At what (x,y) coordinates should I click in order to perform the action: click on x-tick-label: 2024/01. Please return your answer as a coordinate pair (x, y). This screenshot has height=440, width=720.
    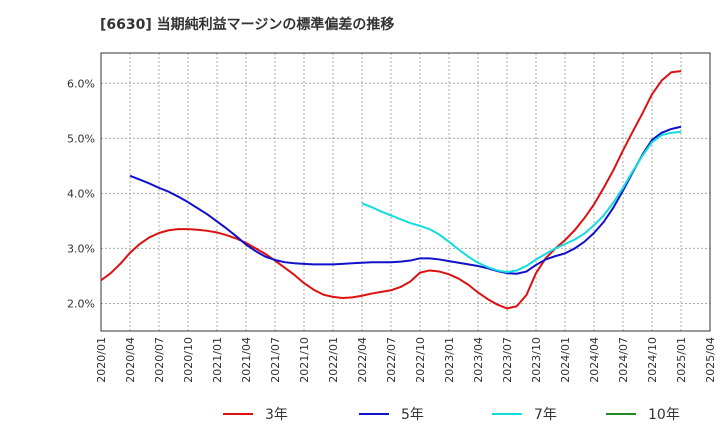
    Looking at the image, I should click on (565, 360).